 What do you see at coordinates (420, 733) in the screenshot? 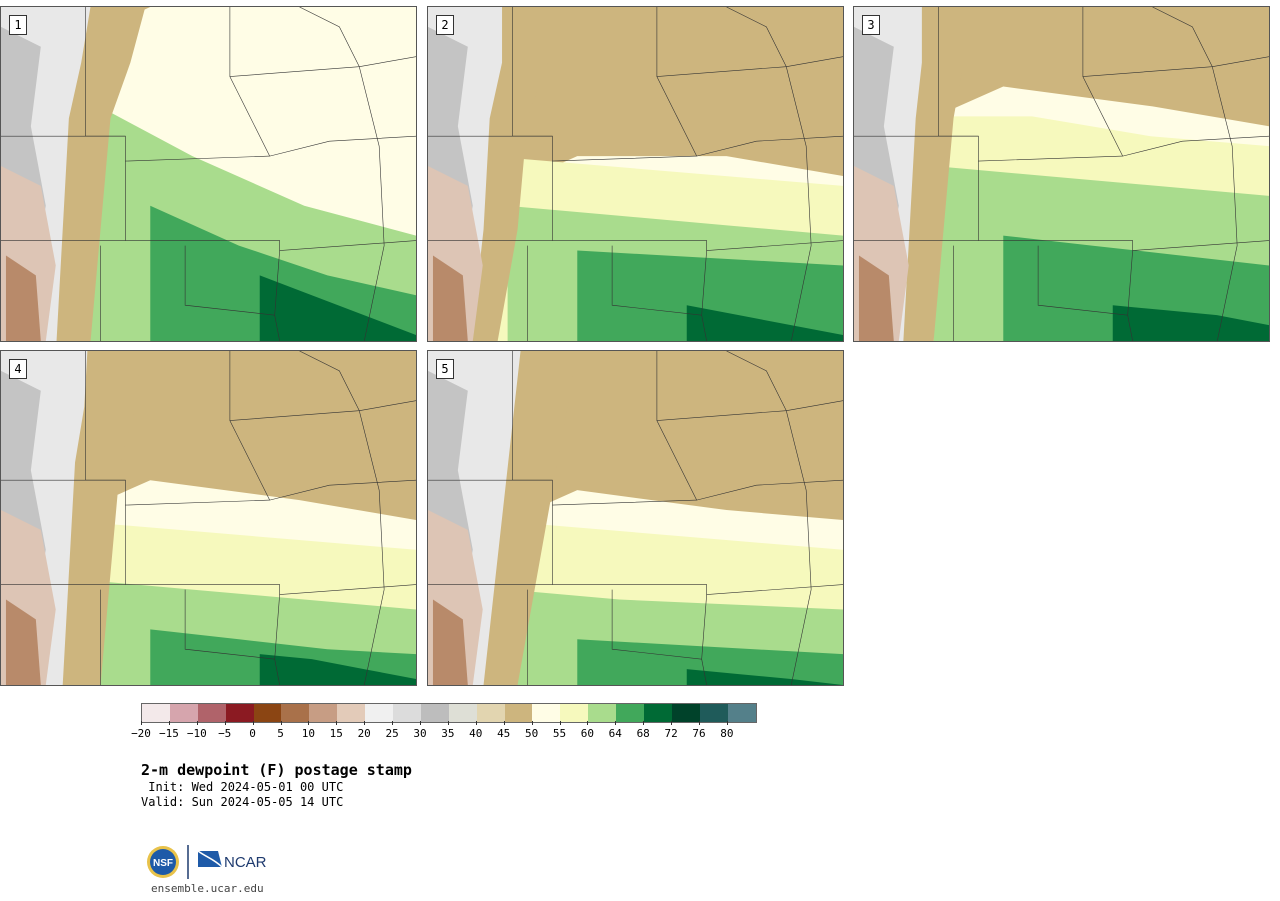
I see `colorbar-tick-label: 30` at bounding box center [420, 733].